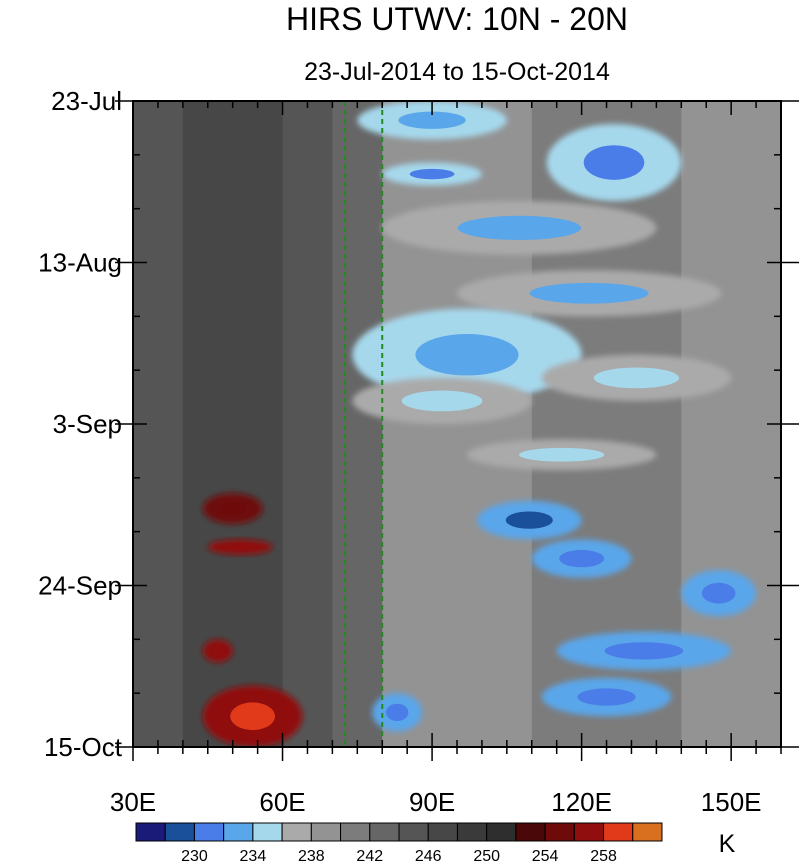 The width and height of the screenshot is (800, 863). I want to click on colorbar-label: 254, so click(545, 855).